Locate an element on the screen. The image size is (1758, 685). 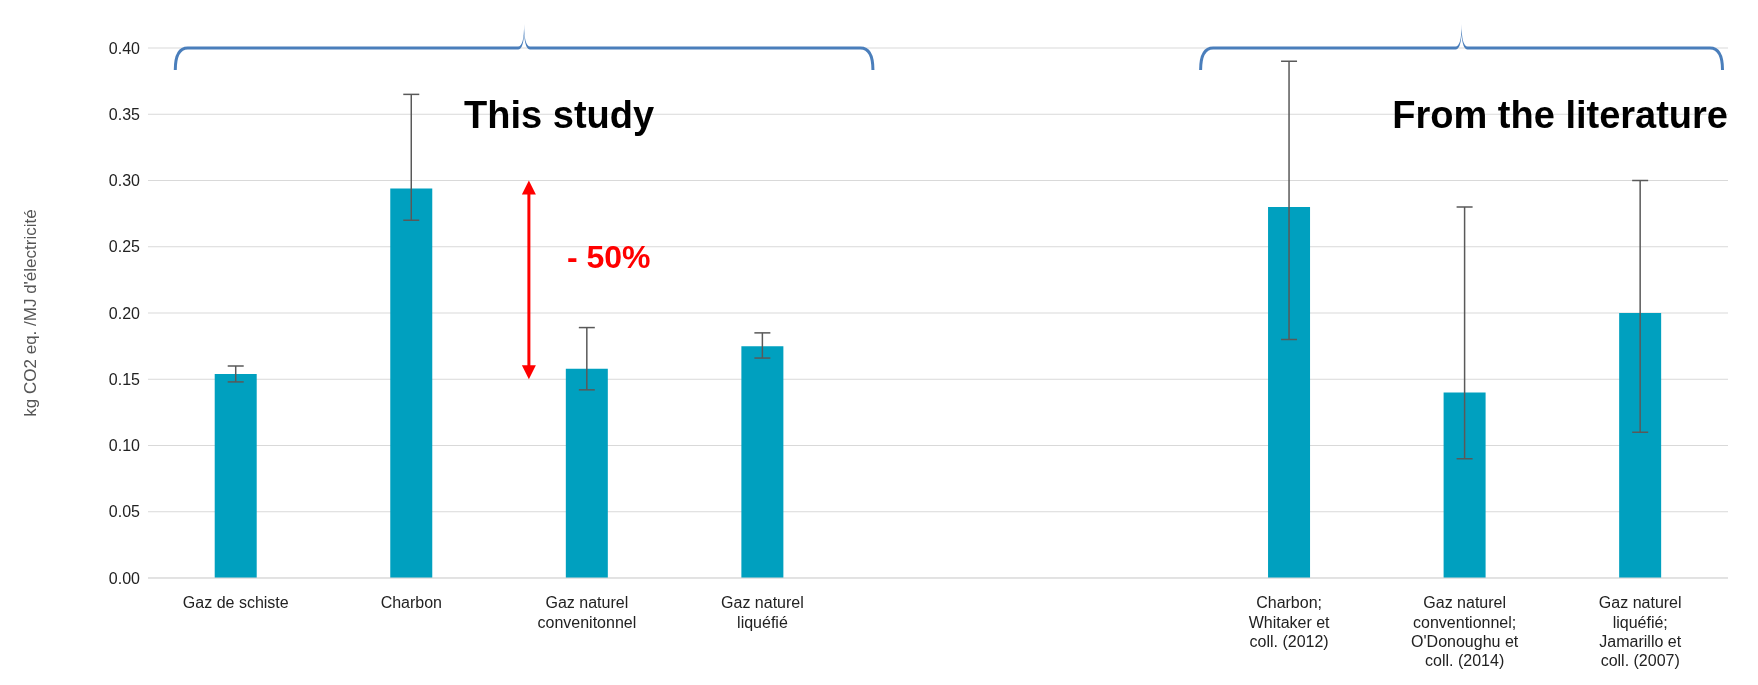
y-tick-label: 0.30 is located at coordinates (124, 181).